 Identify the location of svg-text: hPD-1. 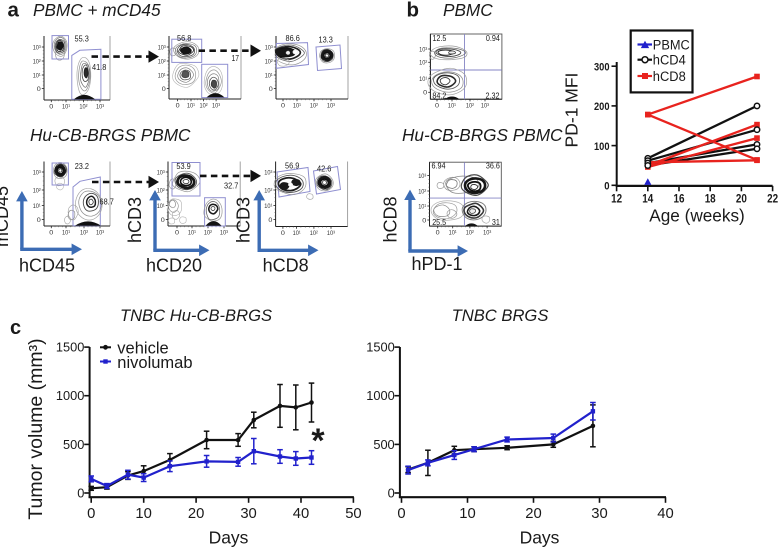
(436, 264).